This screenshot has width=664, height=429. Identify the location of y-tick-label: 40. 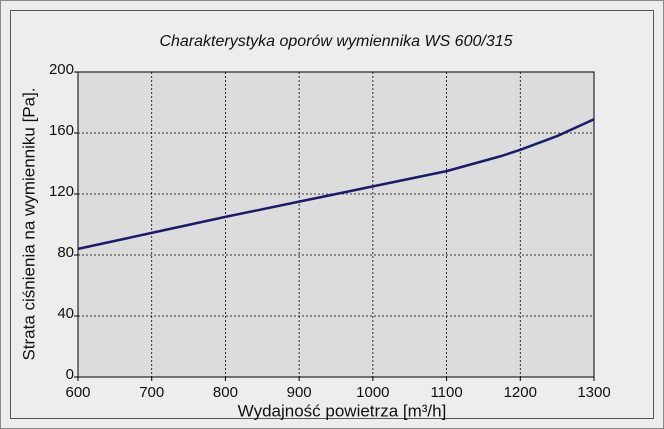
(65, 313).